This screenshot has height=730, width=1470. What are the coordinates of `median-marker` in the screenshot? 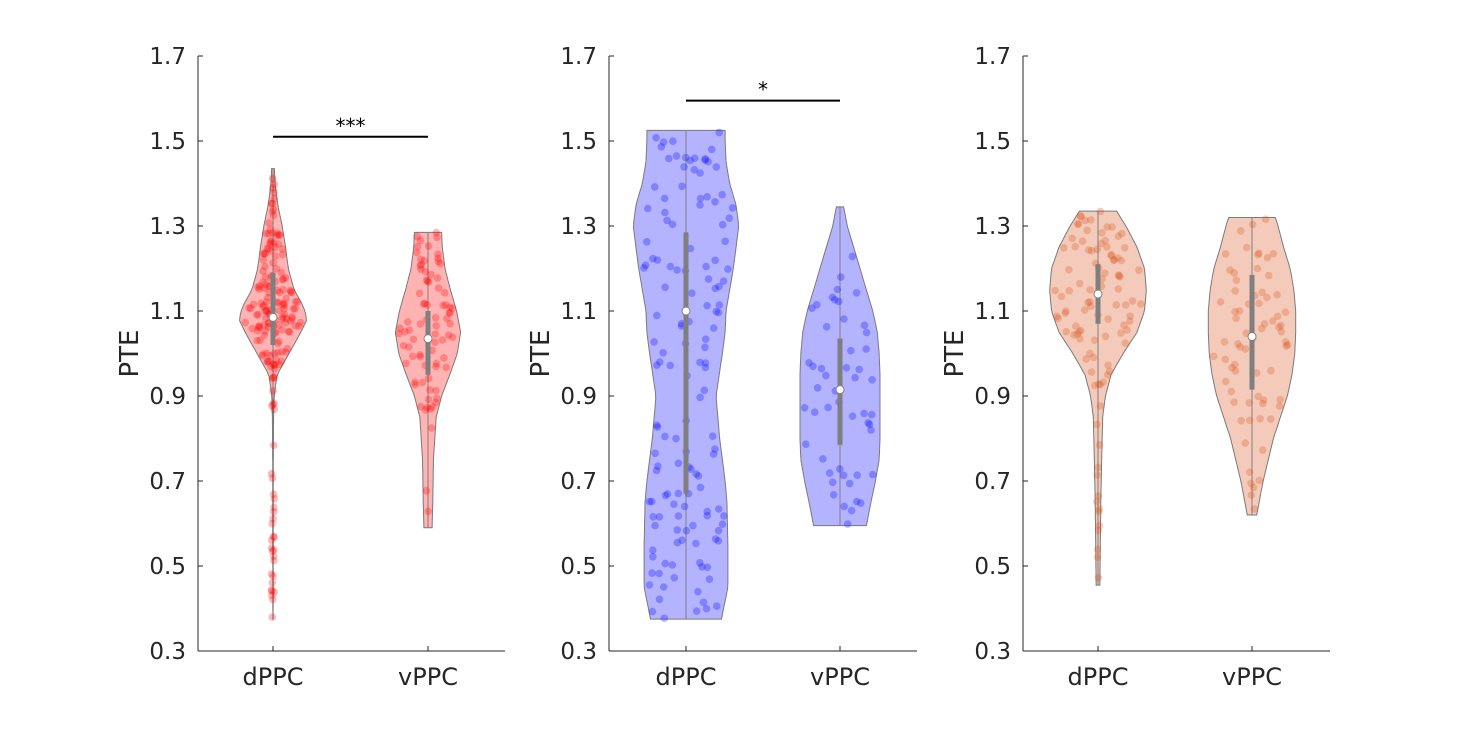 It's located at (840, 390).